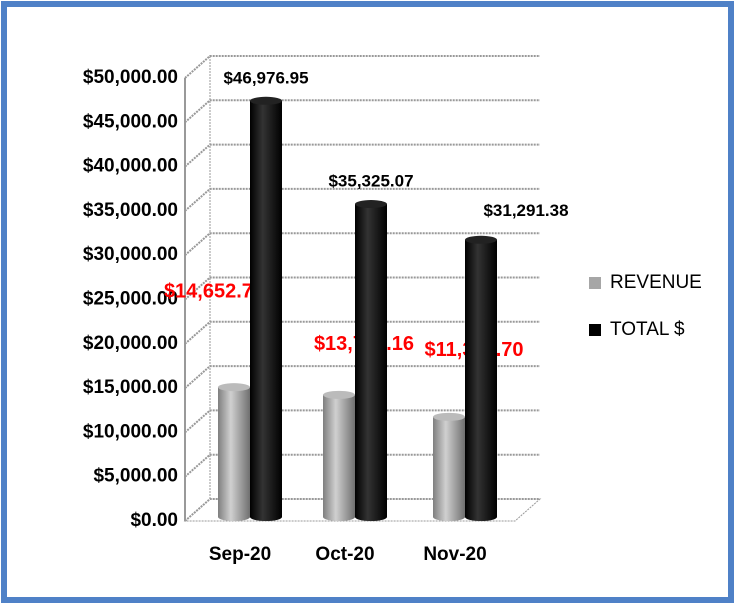 The height and width of the screenshot is (604, 735). I want to click on value-label: $31,291.38, so click(525, 210).